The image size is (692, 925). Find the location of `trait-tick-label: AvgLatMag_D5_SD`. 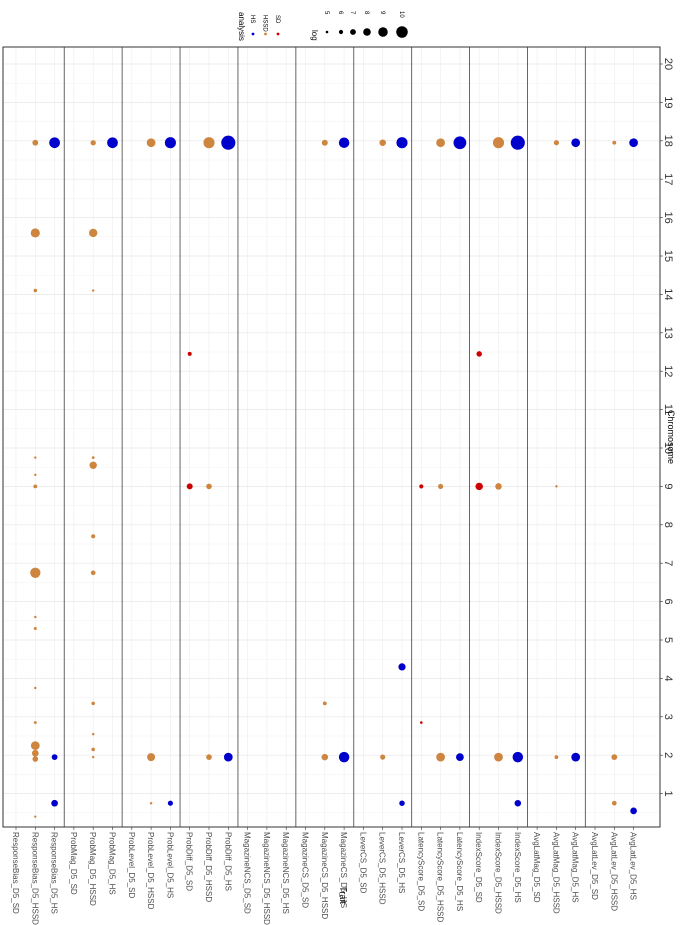

trait-tick-label: AvgLatMag_D5_SD is located at coordinates (536, 867).